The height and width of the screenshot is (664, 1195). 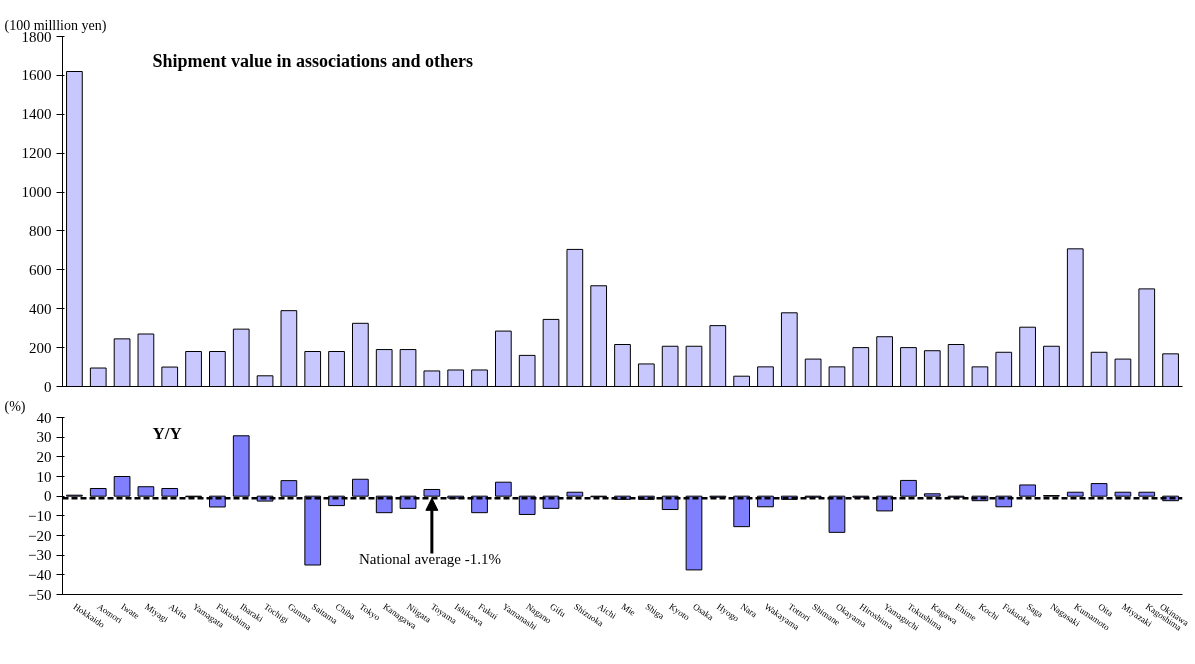 What do you see at coordinates (40, 574) in the screenshot?
I see `y-tick-label: −40` at bounding box center [40, 574].